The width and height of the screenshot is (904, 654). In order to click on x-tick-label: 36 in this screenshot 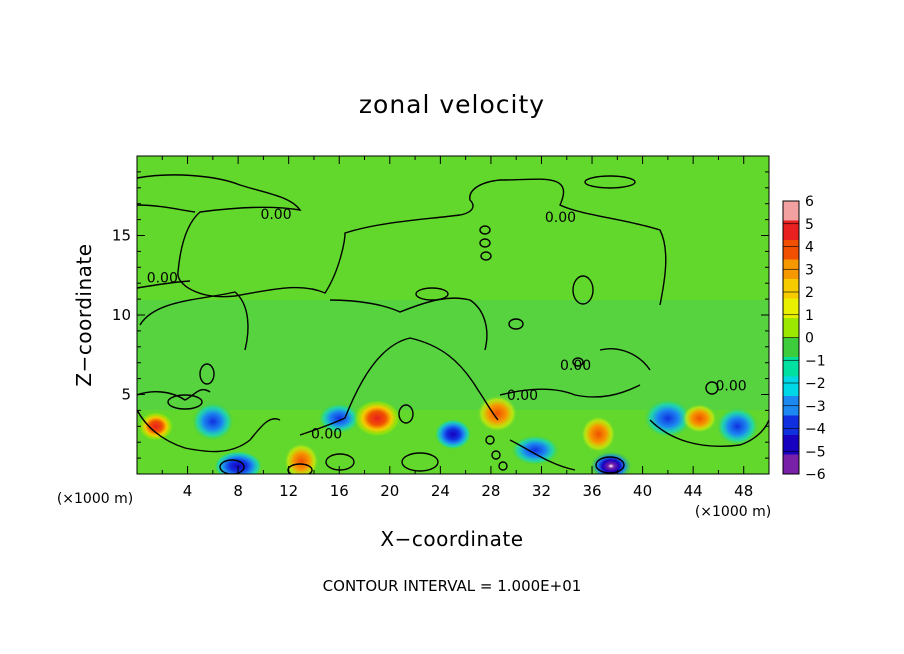, I will do `click(591, 491)`.